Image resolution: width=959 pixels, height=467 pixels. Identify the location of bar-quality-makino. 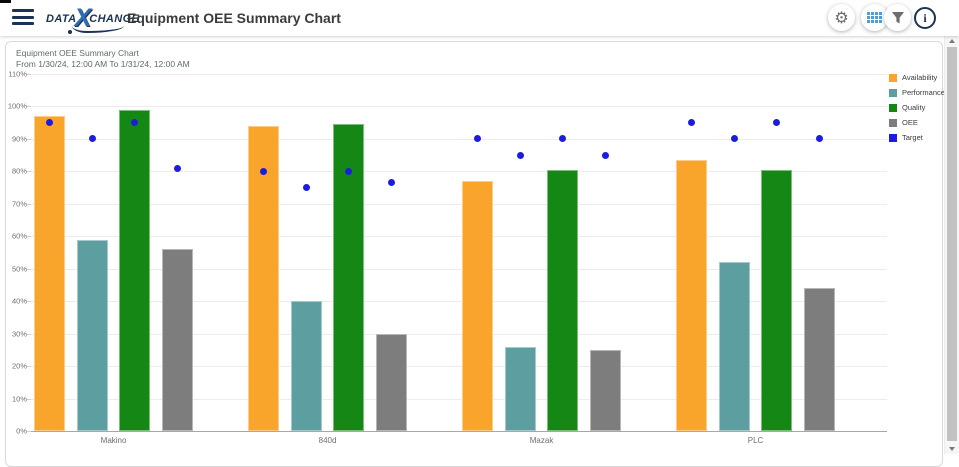
(135, 270).